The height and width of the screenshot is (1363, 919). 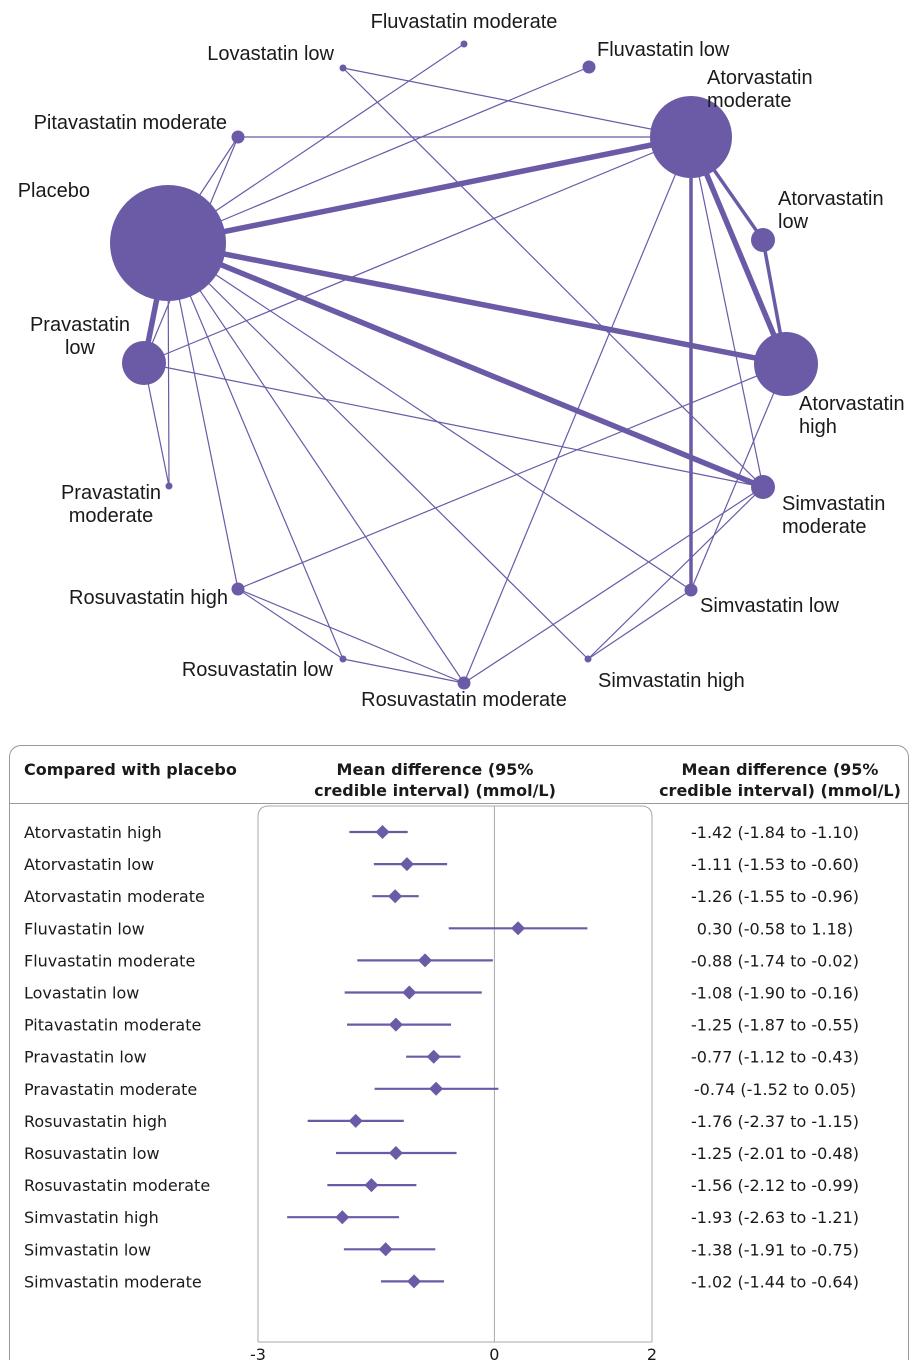 What do you see at coordinates (258, 670) in the screenshot?
I see `network-label: Rosuvastatin low` at bounding box center [258, 670].